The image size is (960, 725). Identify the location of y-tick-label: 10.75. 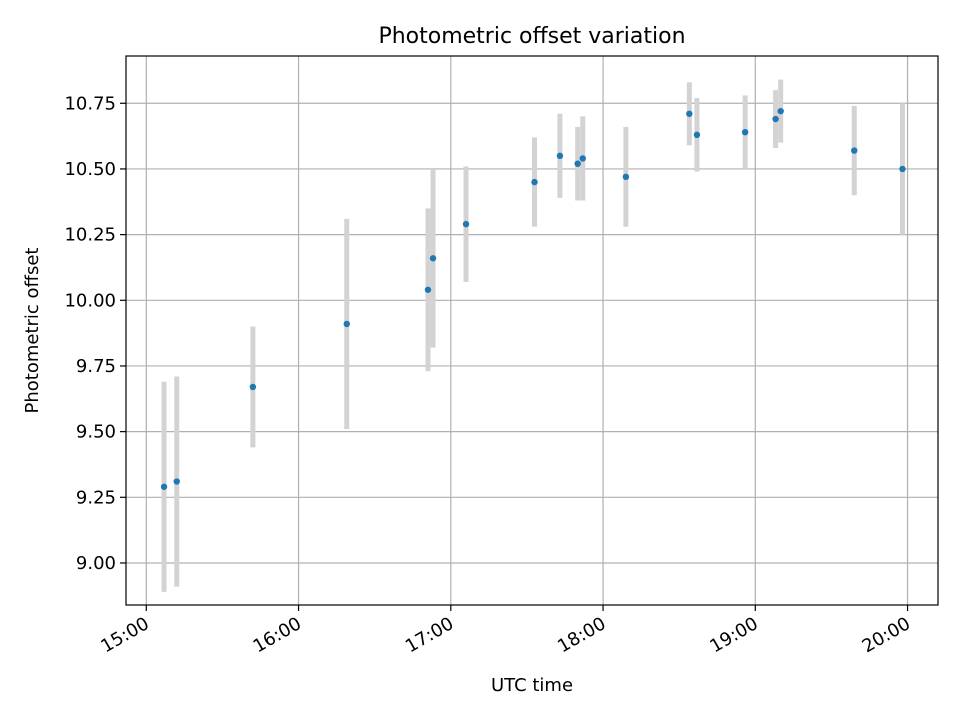
(90, 103).